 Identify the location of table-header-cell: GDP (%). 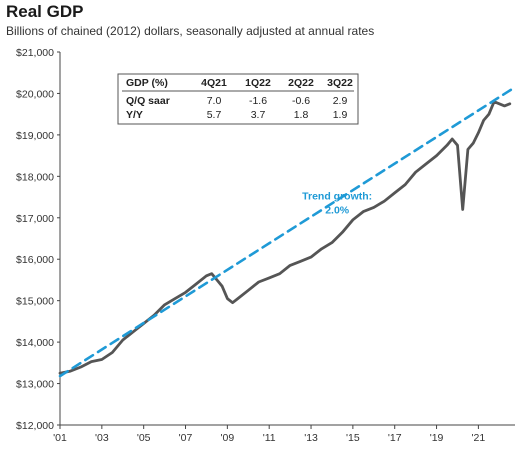
(147, 83).